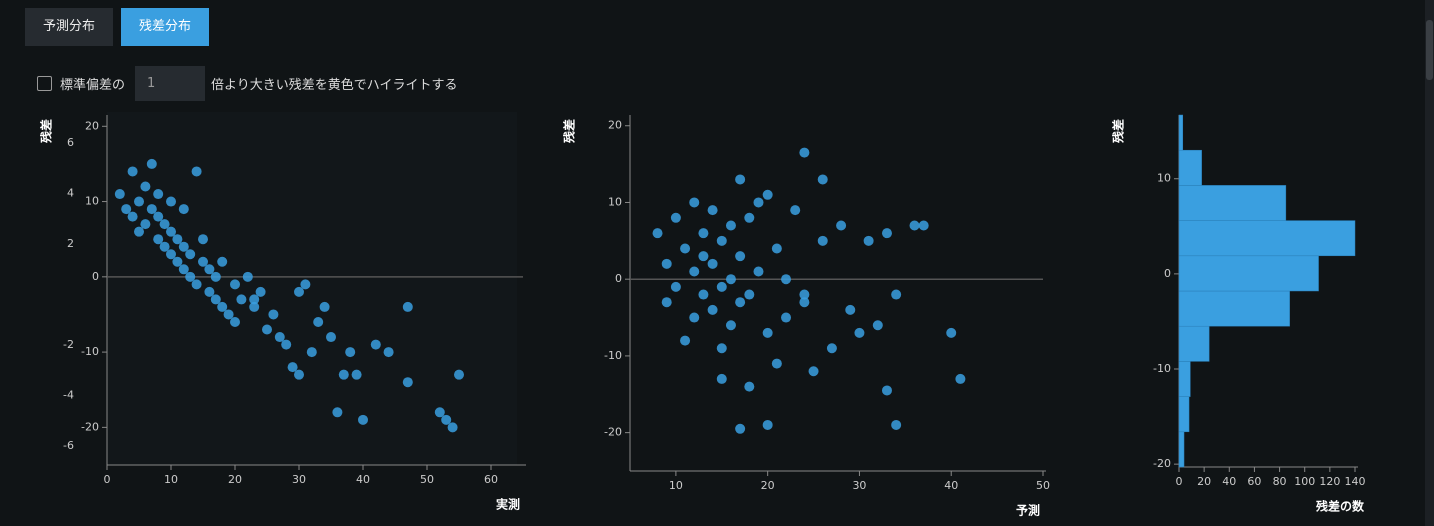 The image size is (1434, 526). I want to click on x-tick-label: 50, so click(1043, 485).